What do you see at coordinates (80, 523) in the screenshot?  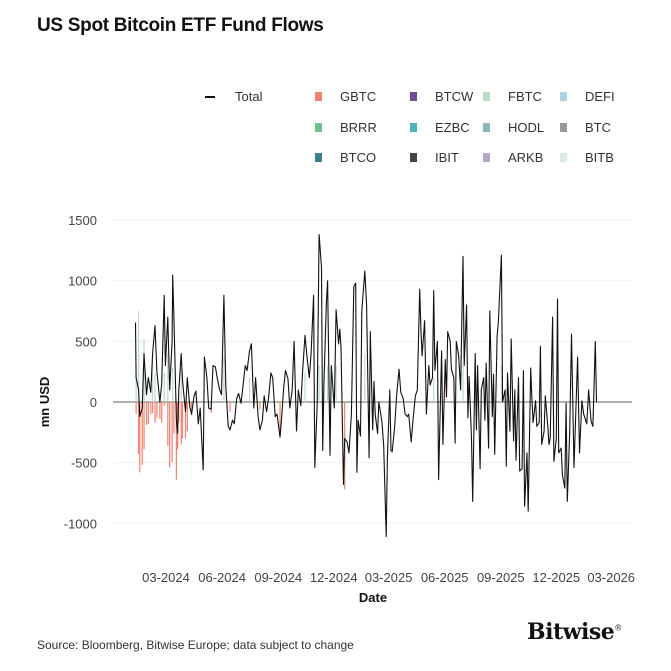 I see `y-tick-label: -1000` at bounding box center [80, 523].